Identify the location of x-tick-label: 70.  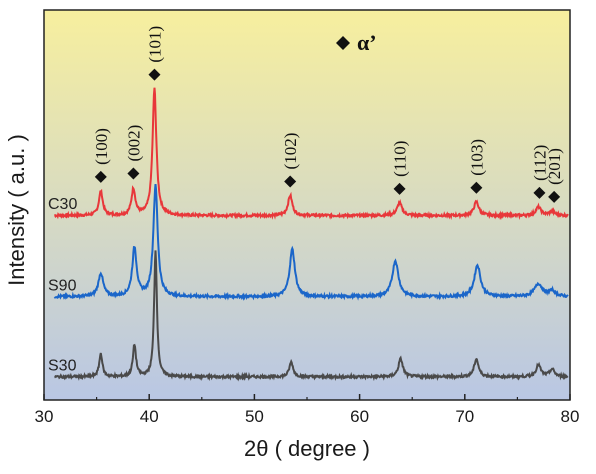
(464, 416).